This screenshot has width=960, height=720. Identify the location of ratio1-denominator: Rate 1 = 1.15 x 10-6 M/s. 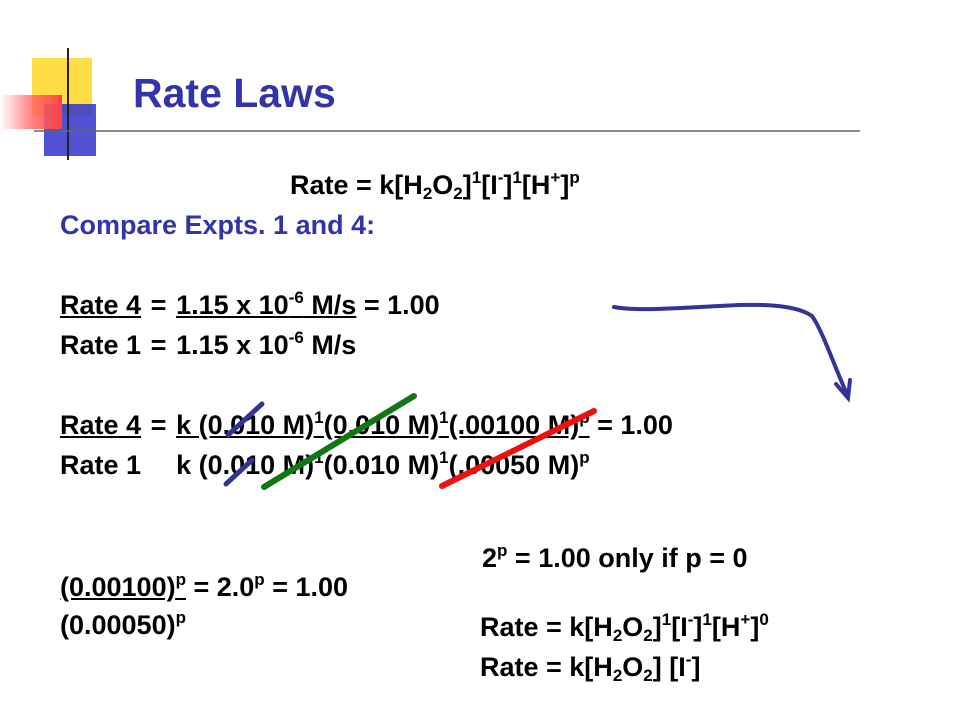
(208, 344).